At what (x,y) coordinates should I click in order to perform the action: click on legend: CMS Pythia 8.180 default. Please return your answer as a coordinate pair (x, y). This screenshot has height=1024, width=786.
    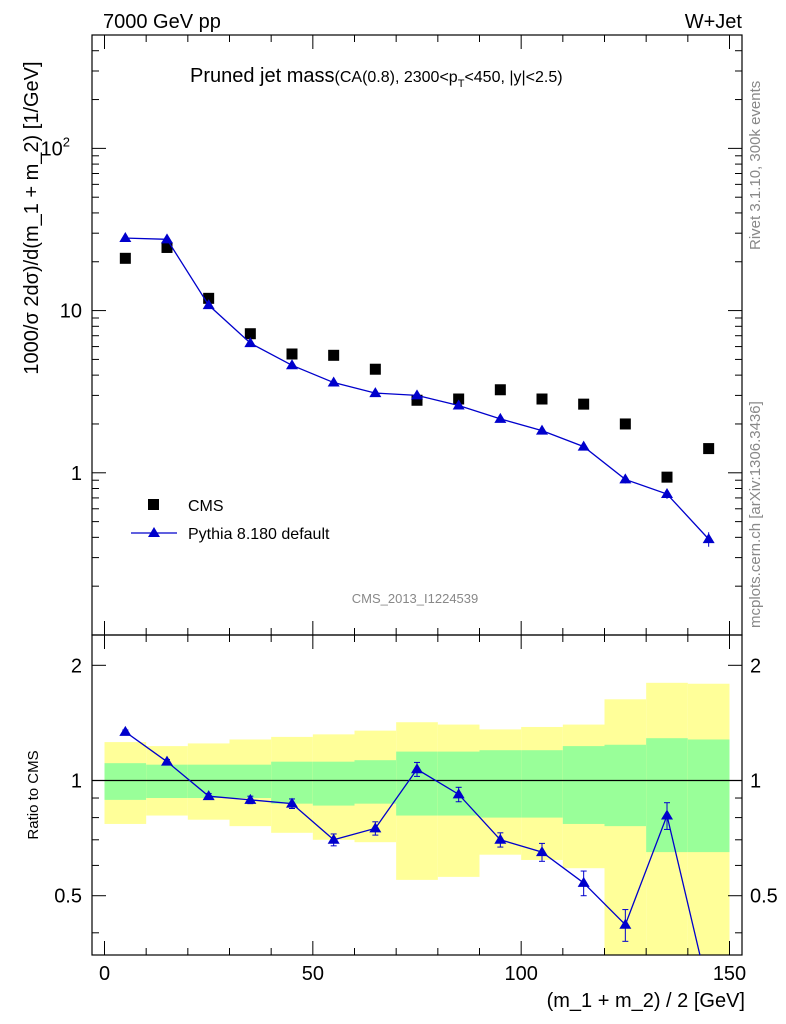
    Looking at the image, I should click on (230, 520).